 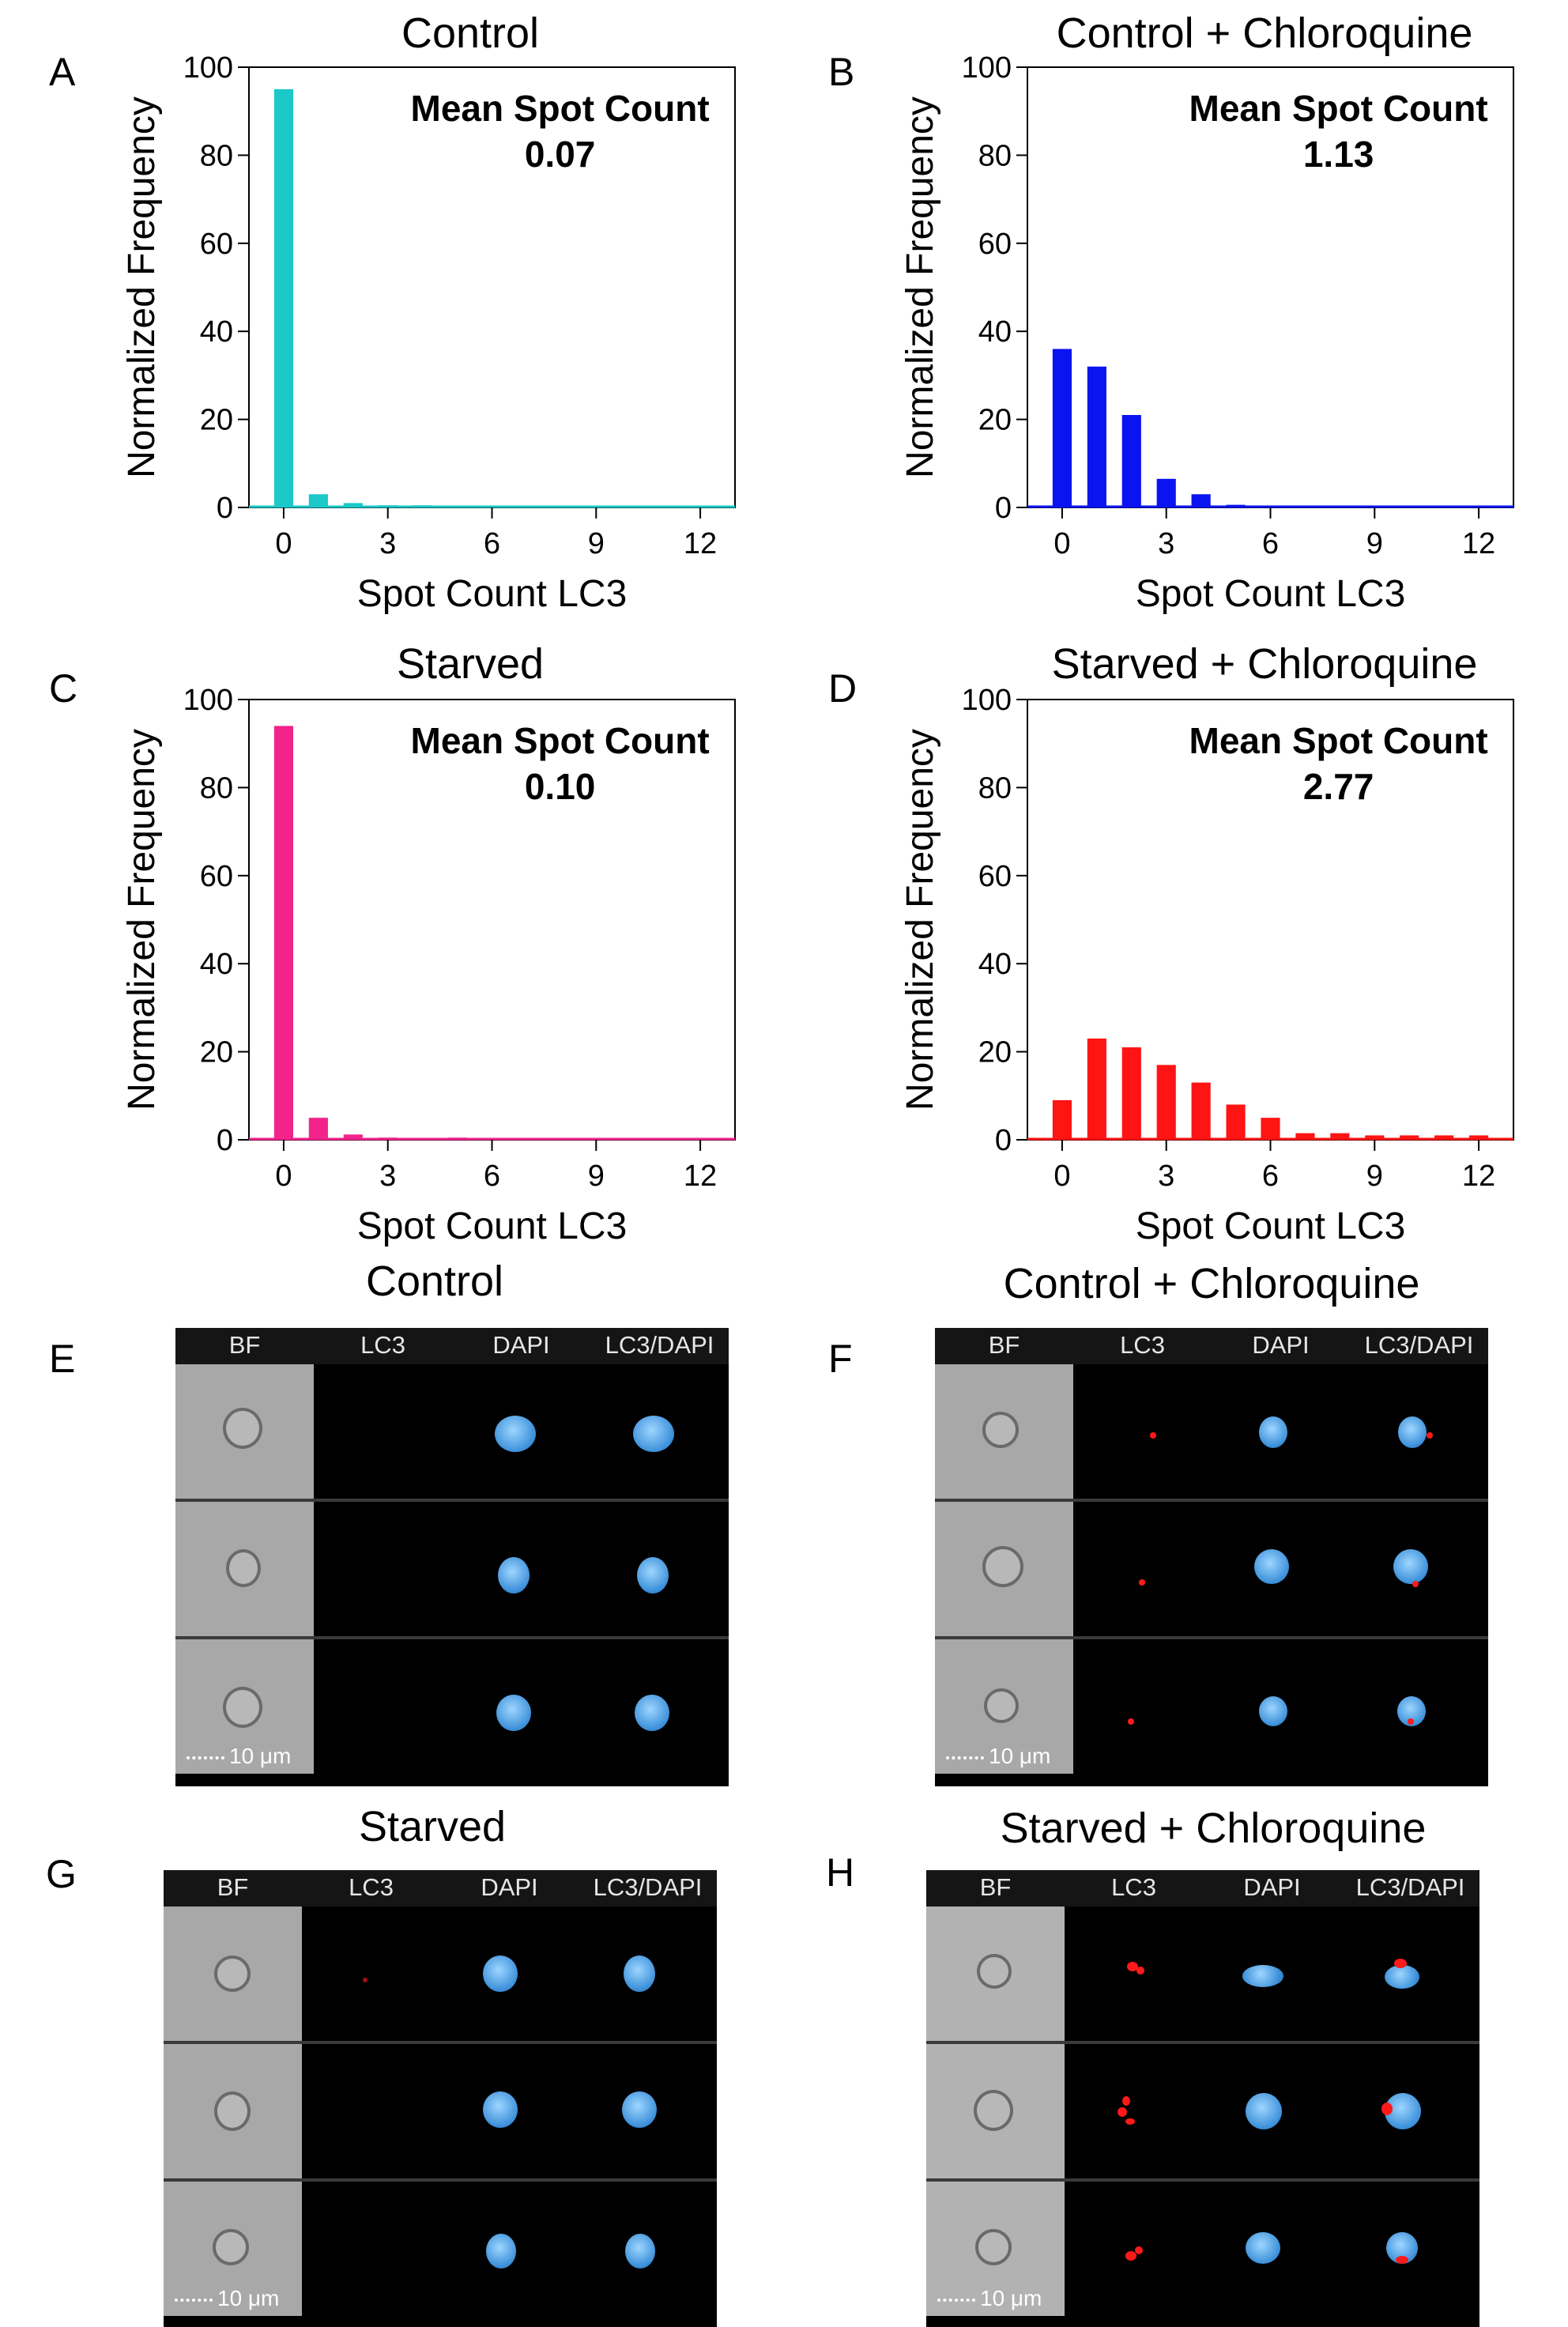 What do you see at coordinates (842, 689) in the screenshot?
I see `panel-label-D: D` at bounding box center [842, 689].